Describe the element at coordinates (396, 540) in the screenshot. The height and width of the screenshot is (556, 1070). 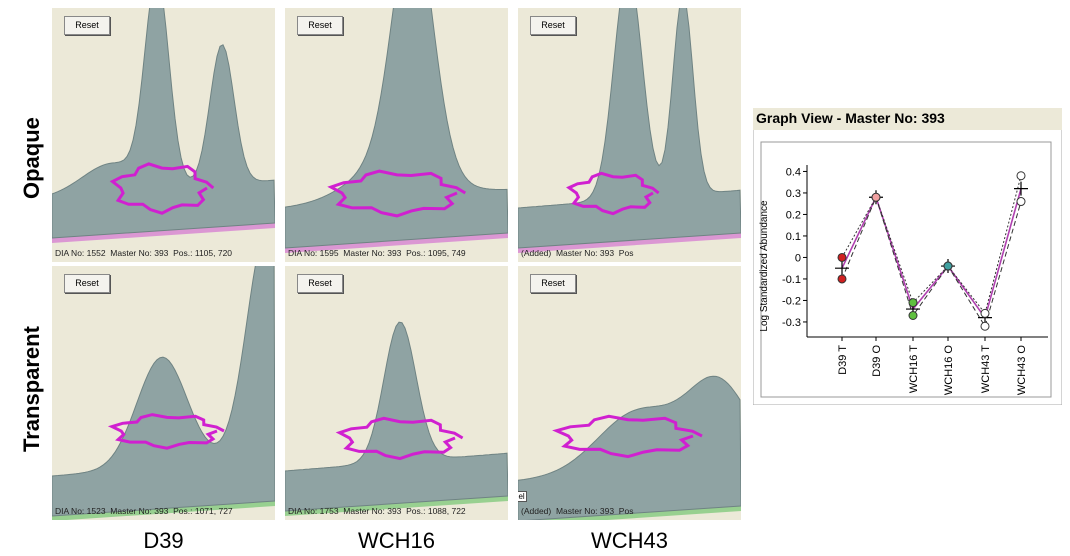
I see `column-label: WCH16` at that location.